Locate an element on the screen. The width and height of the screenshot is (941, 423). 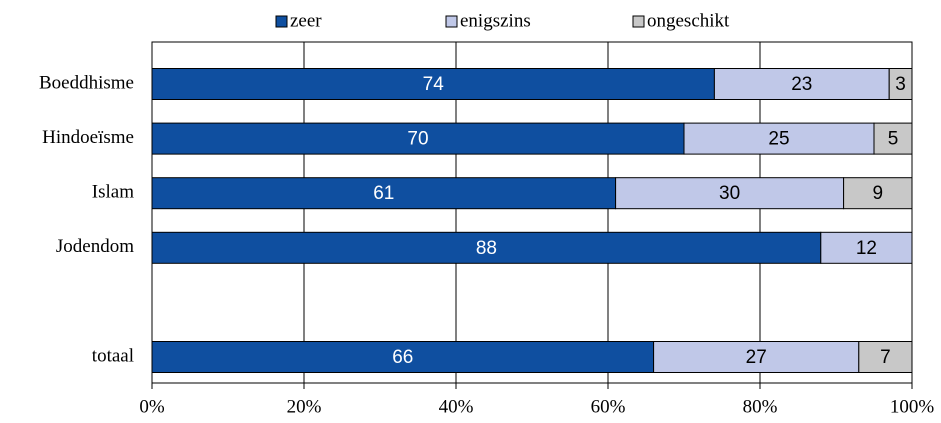
data-label: 74 is located at coordinates (434, 84).